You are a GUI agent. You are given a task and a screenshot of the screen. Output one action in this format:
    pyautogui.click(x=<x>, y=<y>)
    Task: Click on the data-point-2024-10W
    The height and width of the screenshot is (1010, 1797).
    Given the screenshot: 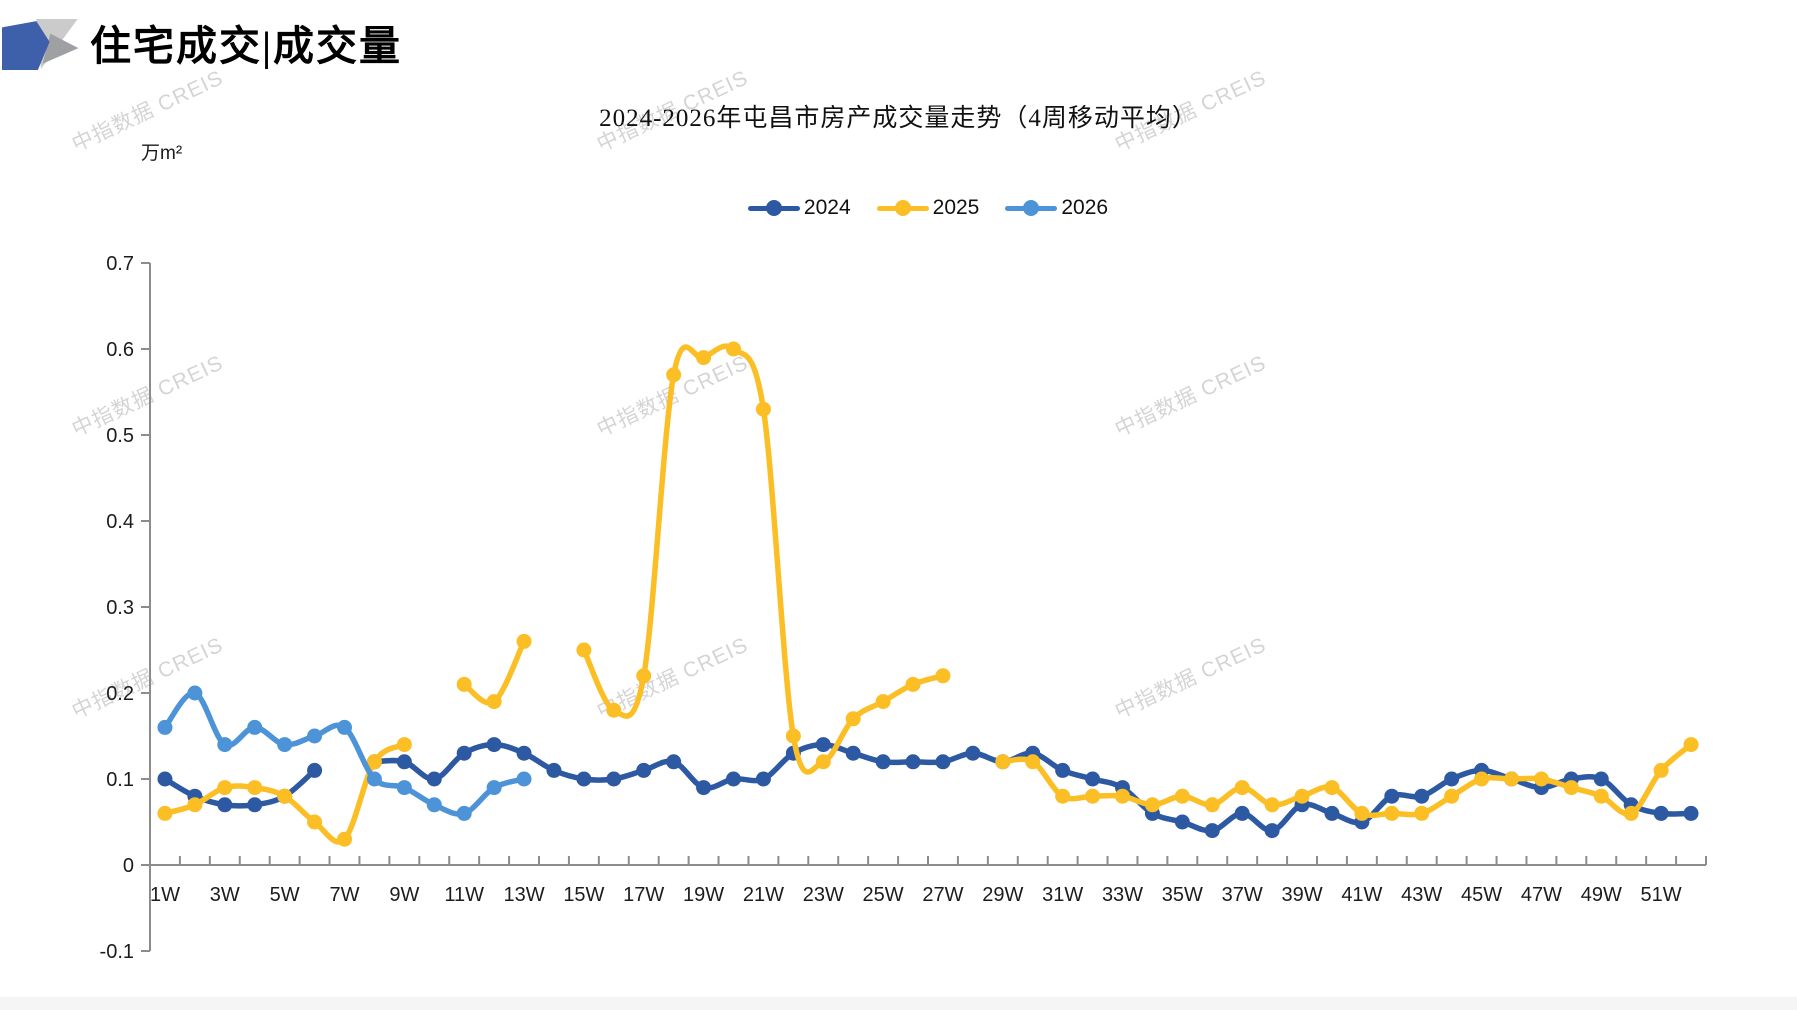 What is the action you would take?
    pyautogui.click(x=434, y=779)
    